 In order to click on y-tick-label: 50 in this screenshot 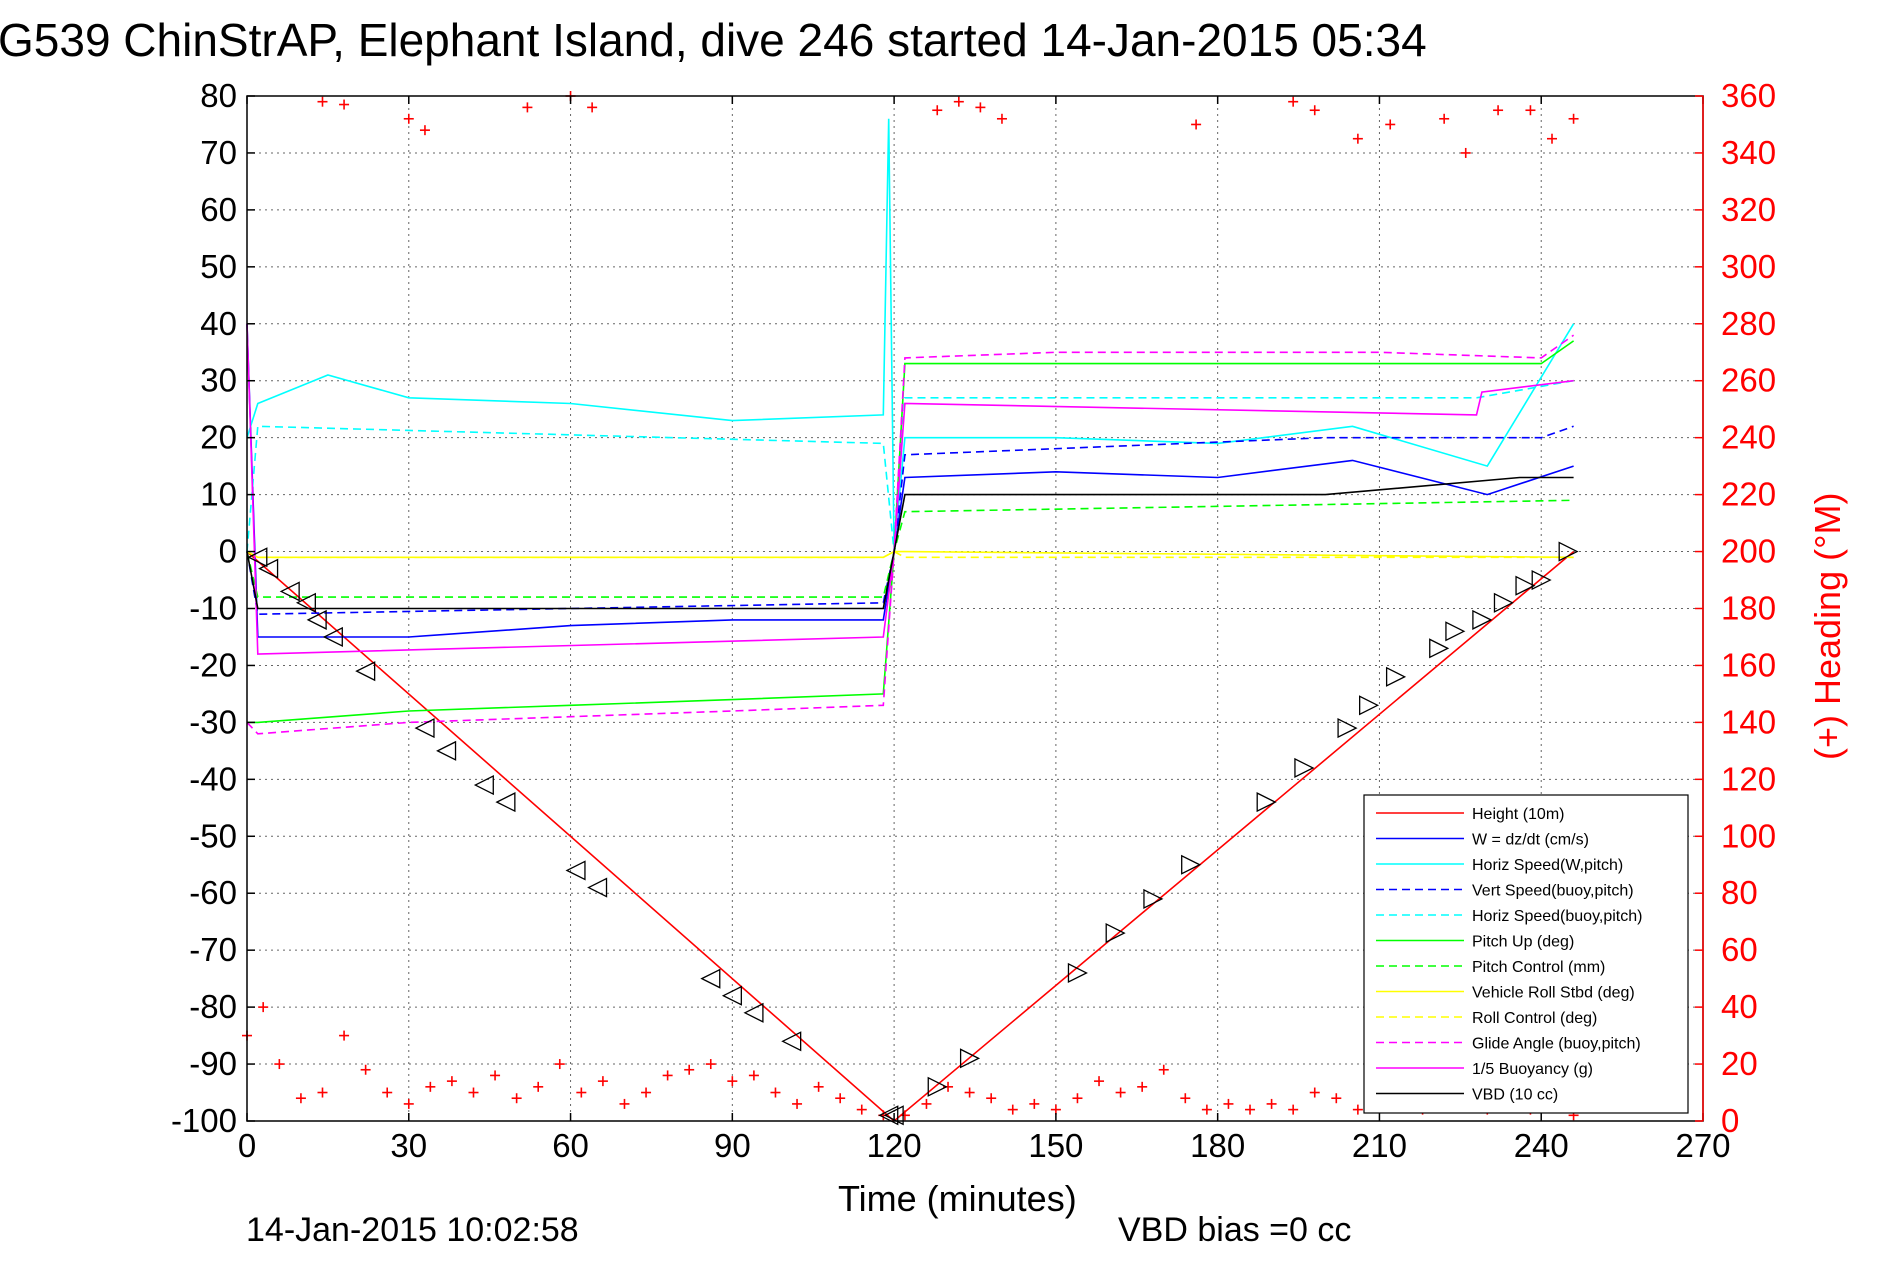, I will do `click(218, 266)`.